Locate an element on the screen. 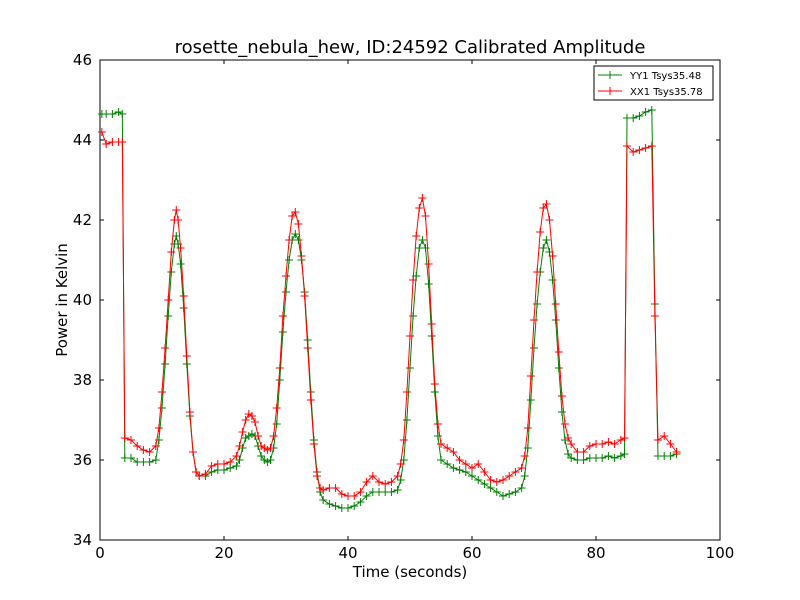 The height and width of the screenshot is (600, 800). x-tick-label: 60 is located at coordinates (471, 553).